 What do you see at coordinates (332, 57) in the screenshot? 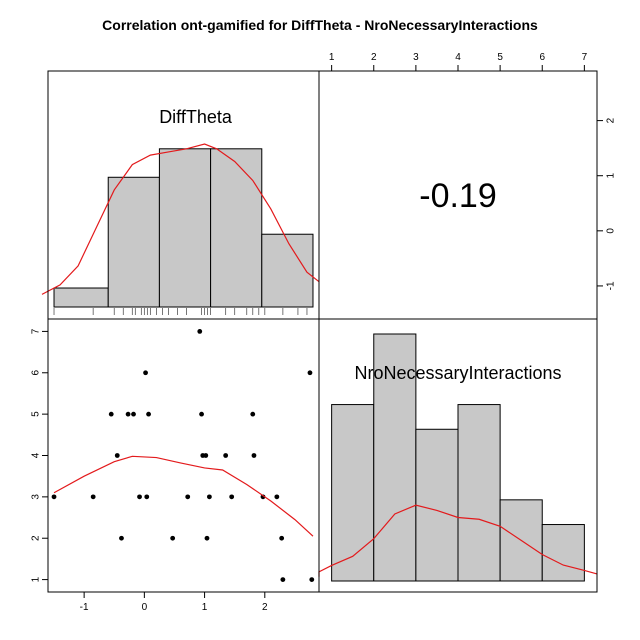
I see `top-tick-label: 1` at bounding box center [332, 57].